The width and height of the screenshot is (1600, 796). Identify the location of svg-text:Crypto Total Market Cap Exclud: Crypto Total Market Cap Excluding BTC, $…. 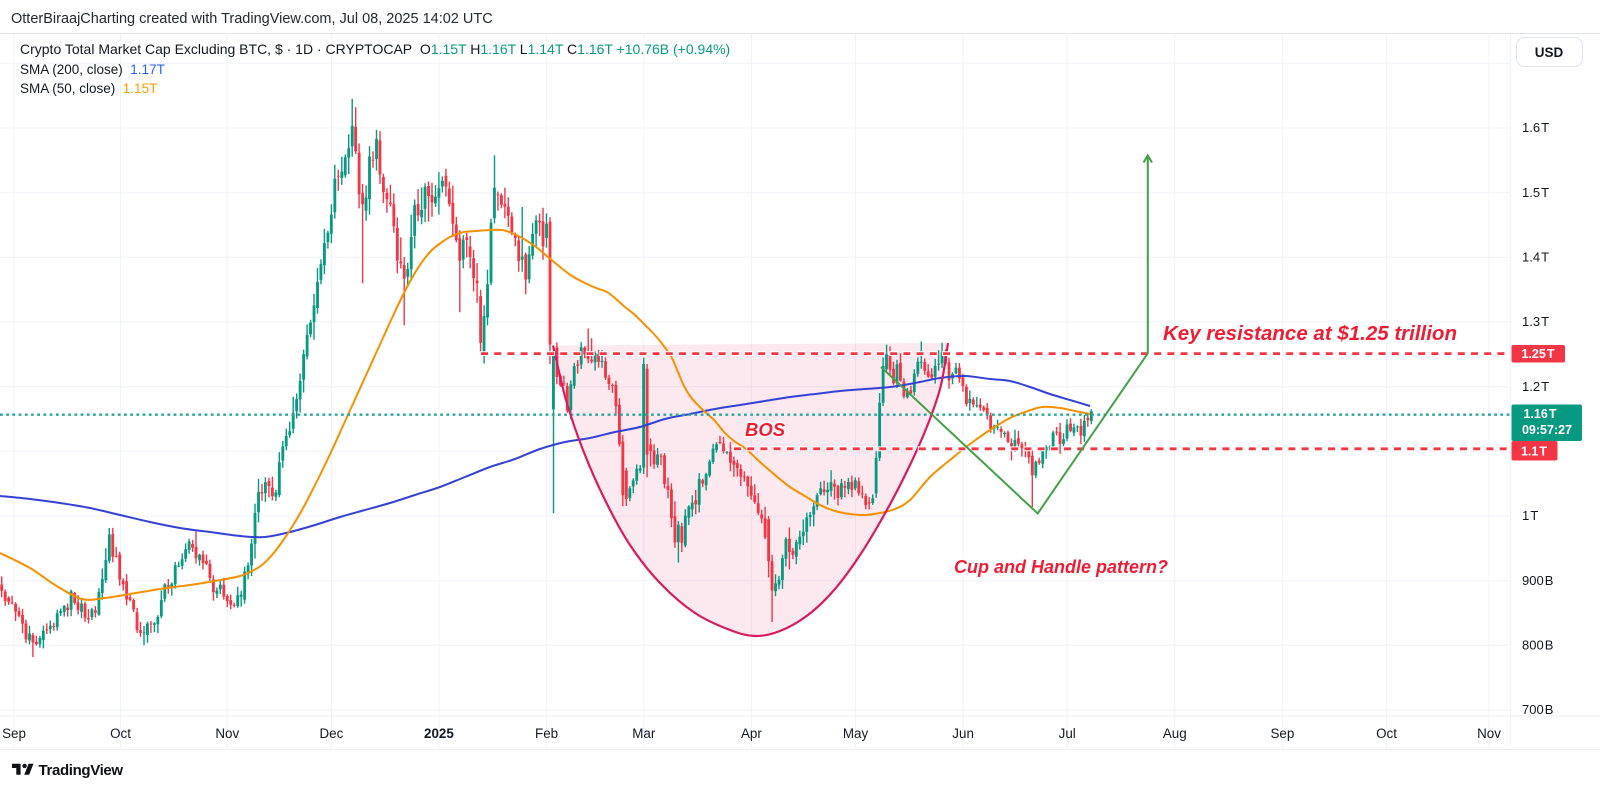
(375, 49).